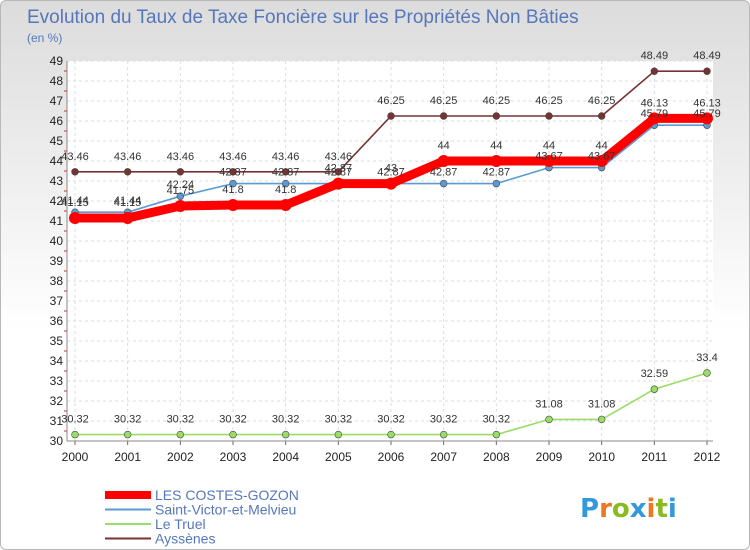 Image resolution: width=750 pixels, height=550 pixels. Describe the element at coordinates (127, 457) in the screenshot. I see `x-tick-label: 2001` at that location.